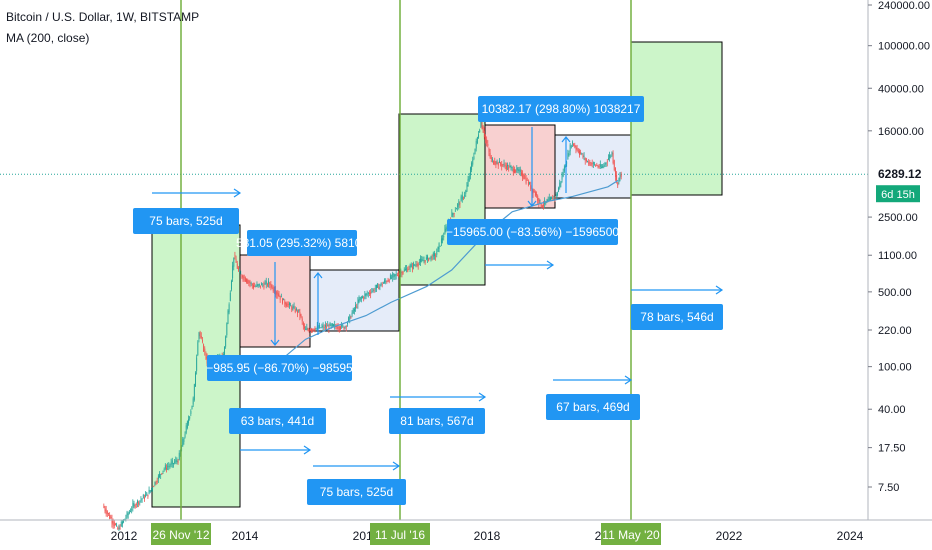 The width and height of the screenshot is (932, 550). Describe the element at coordinates (48, 38) in the screenshot. I see `indicator-legend: MA (200, close)` at that location.